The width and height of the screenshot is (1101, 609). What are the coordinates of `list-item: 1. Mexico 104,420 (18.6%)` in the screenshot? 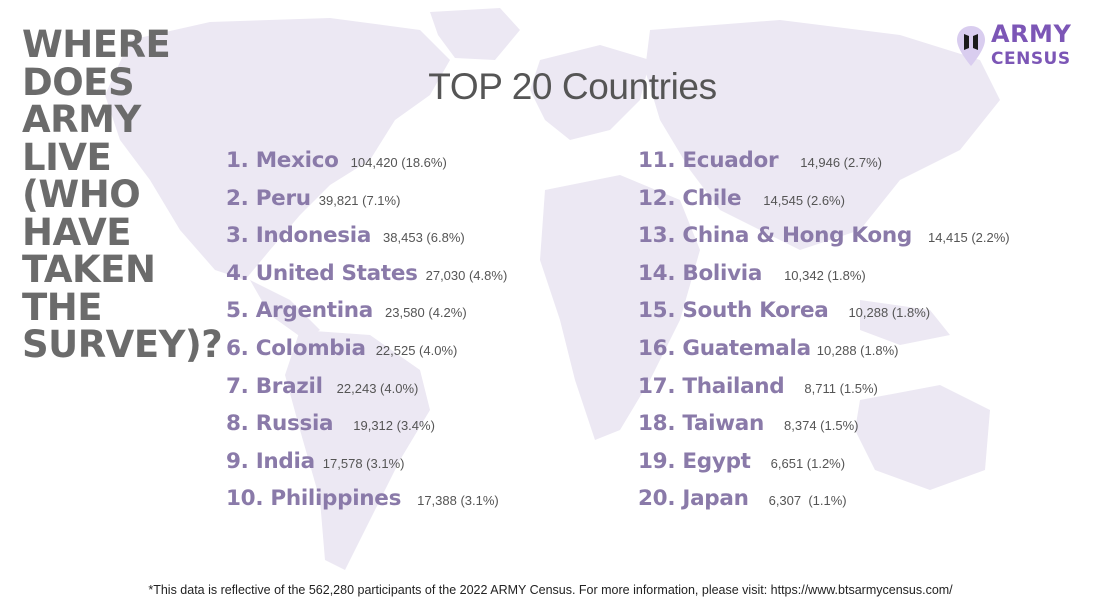 It's located at (366, 167).